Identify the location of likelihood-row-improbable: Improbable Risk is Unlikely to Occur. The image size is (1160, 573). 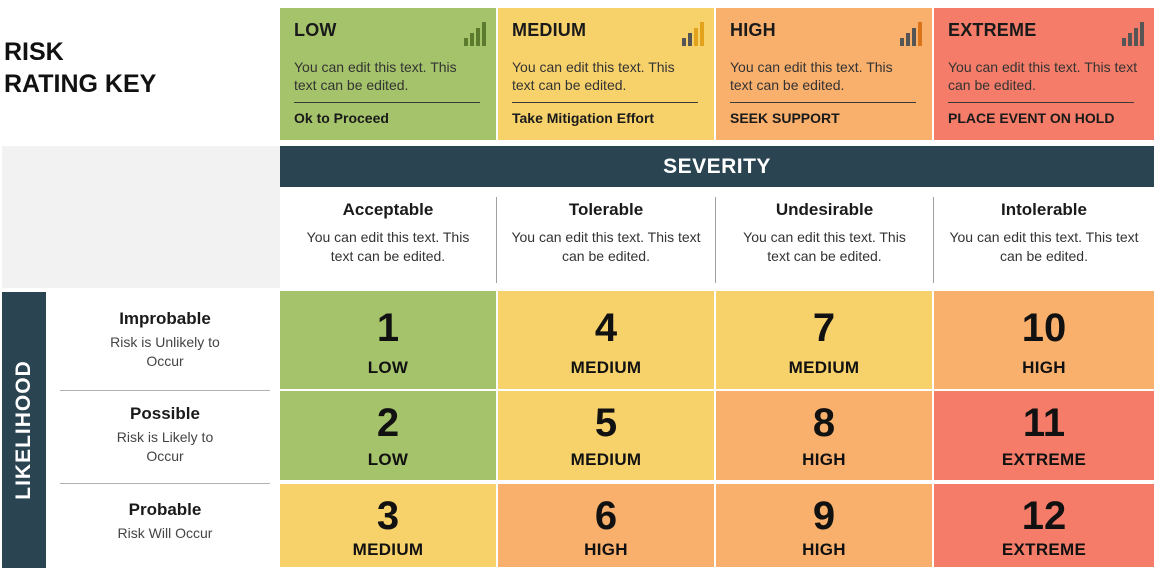
(165, 350).